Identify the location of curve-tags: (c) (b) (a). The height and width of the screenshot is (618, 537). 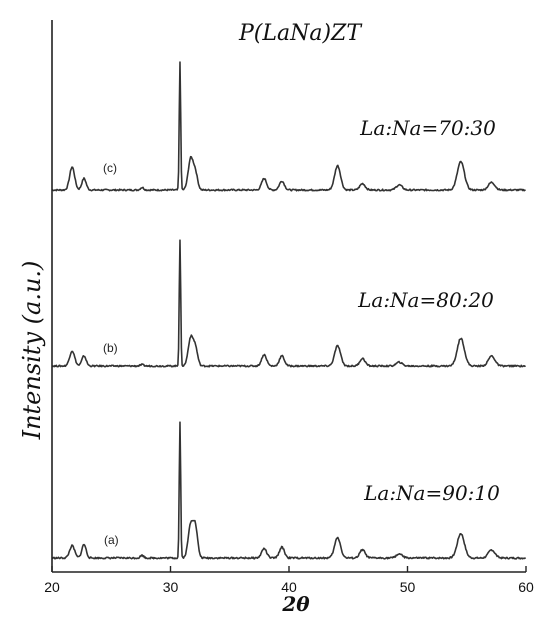
(111, 354).